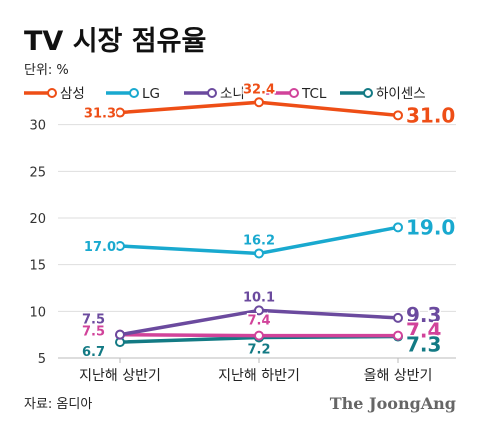  Describe the element at coordinates (42, 359) in the screenshot. I see `y-tick-label: 5` at that location.